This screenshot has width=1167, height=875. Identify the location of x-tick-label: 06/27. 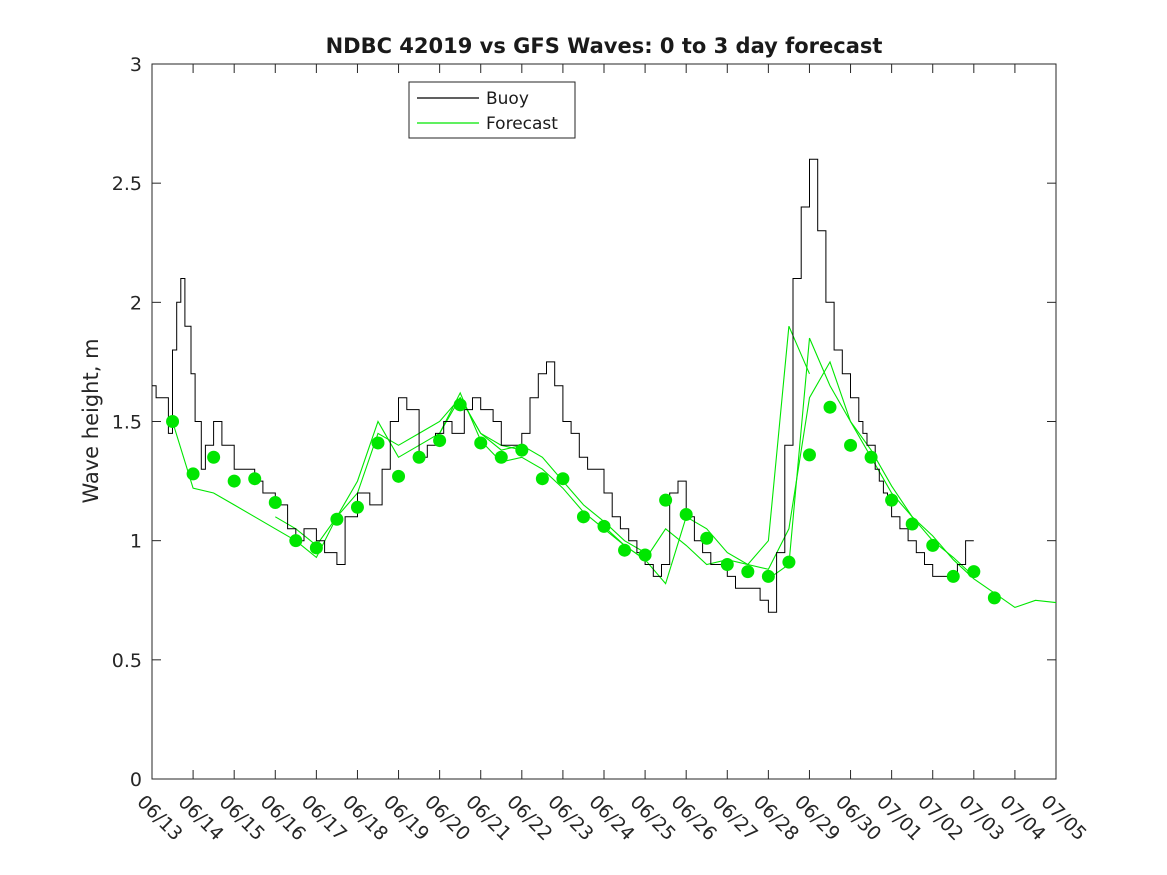
(735, 818).